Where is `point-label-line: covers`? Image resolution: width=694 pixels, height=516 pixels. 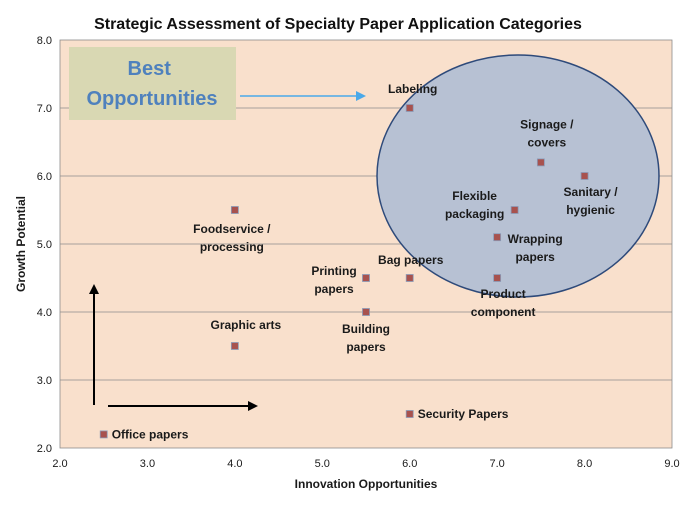
point-label-line: covers is located at coordinates (547, 142).